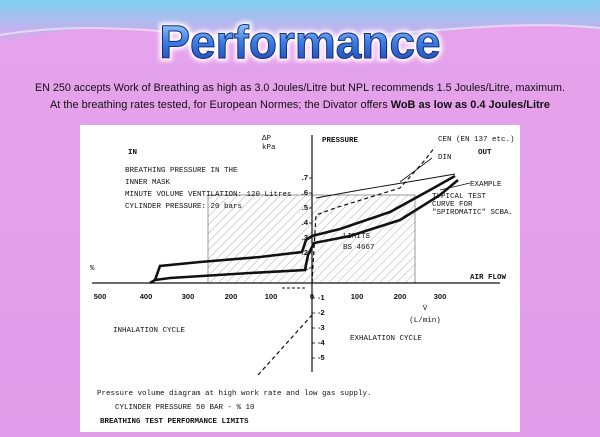 This screenshot has width=600, height=437. Describe the element at coordinates (321, 297) in the screenshot. I see `y-tick-label: -1` at that location.